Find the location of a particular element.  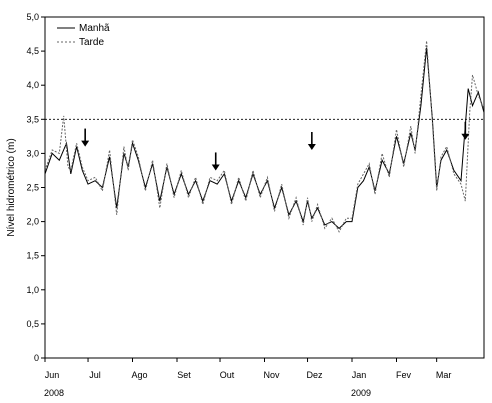

year-label: 2009 is located at coordinates (361, 393).